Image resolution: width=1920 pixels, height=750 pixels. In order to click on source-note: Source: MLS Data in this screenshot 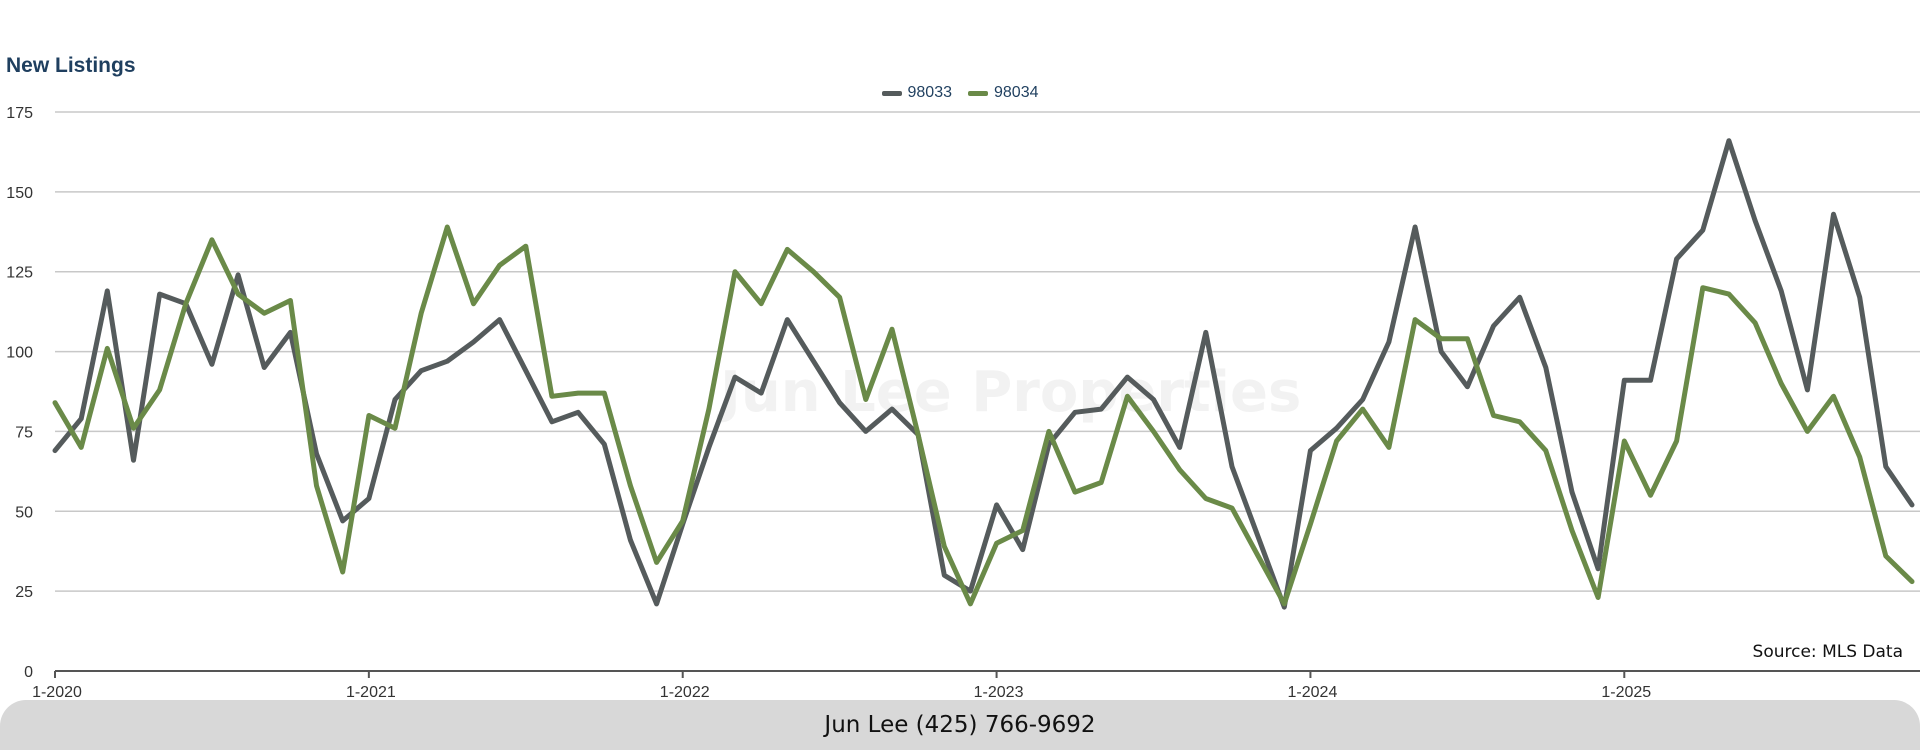, I will do `click(1827, 652)`.